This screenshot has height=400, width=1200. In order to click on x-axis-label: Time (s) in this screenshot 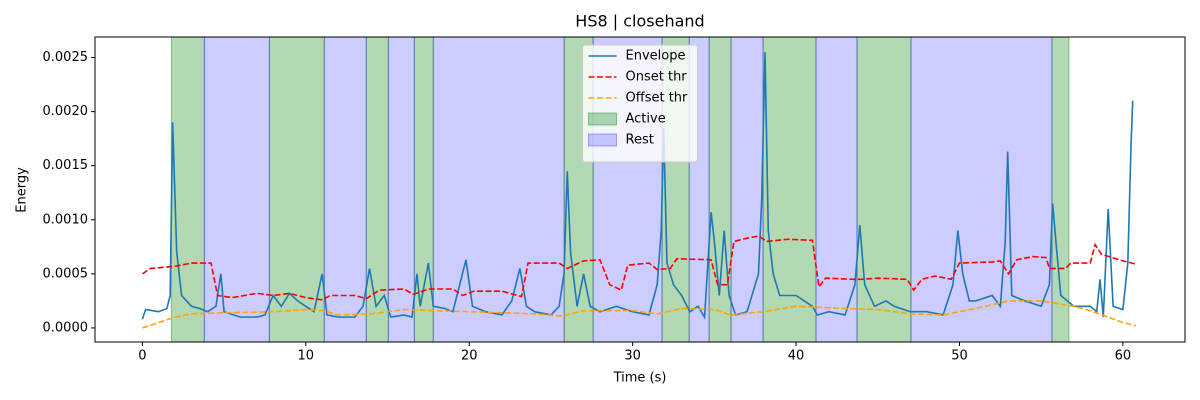, I will do `click(640, 378)`.